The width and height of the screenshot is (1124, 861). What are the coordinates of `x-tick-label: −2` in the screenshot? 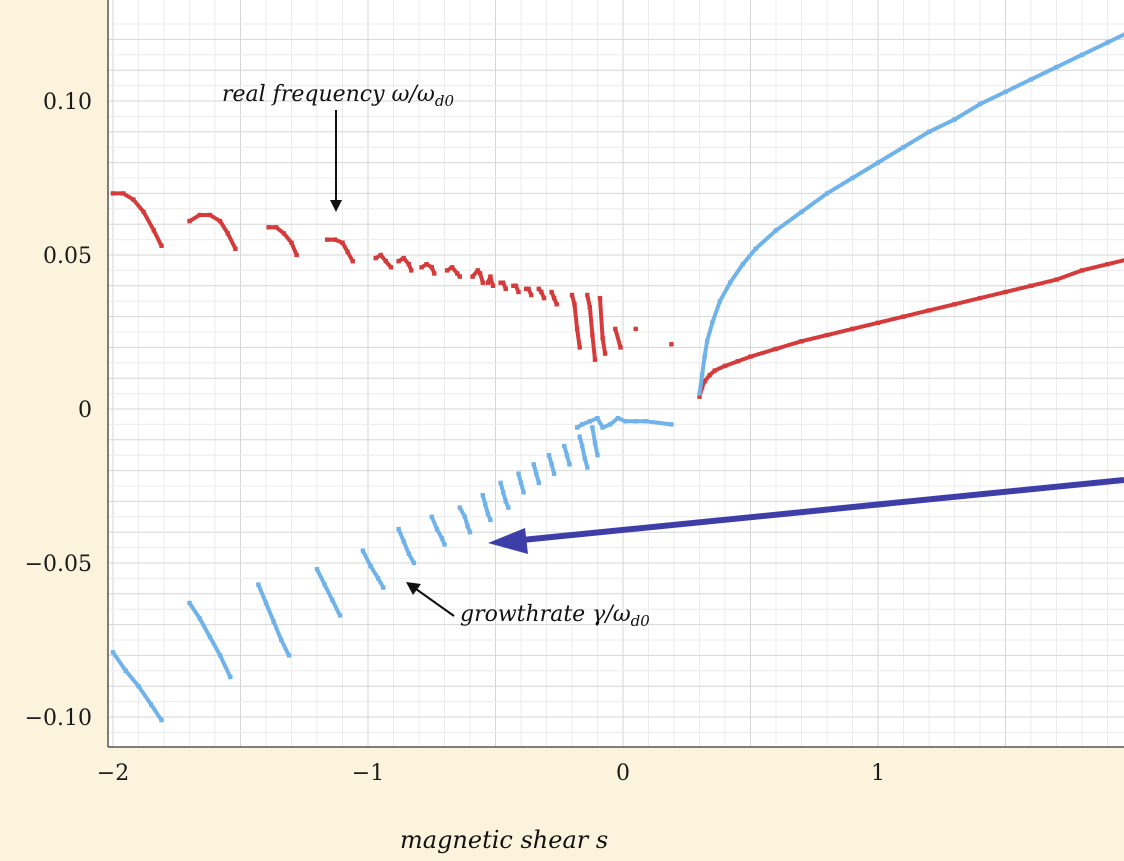 It's located at (113, 773).